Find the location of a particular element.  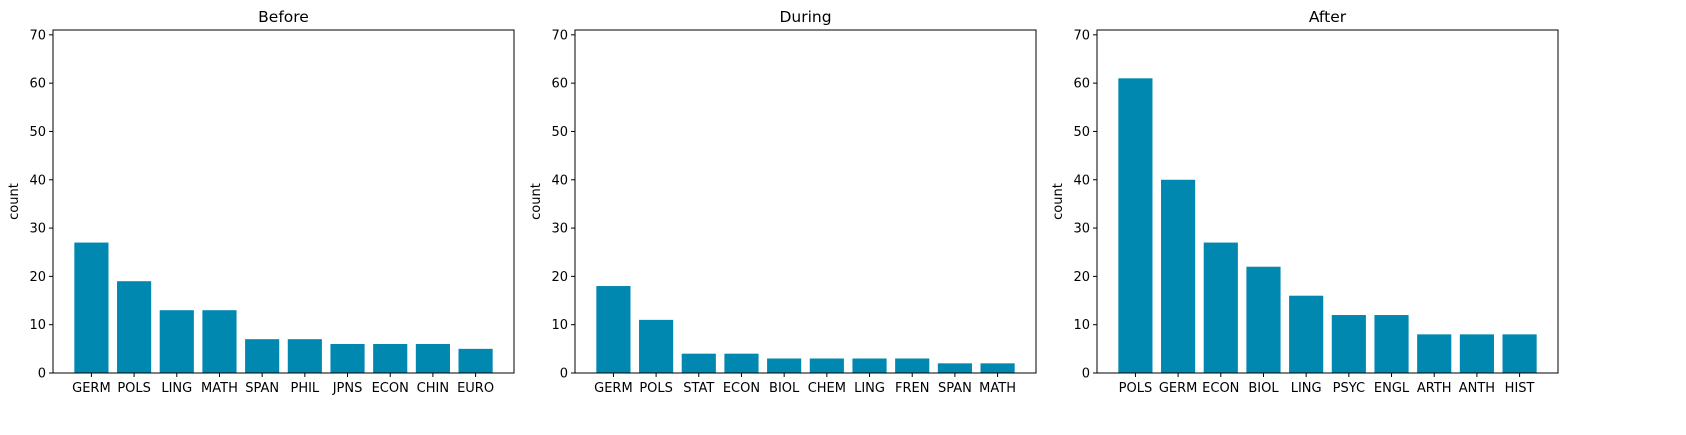

x-tick-label: CHEM is located at coordinates (827, 388).